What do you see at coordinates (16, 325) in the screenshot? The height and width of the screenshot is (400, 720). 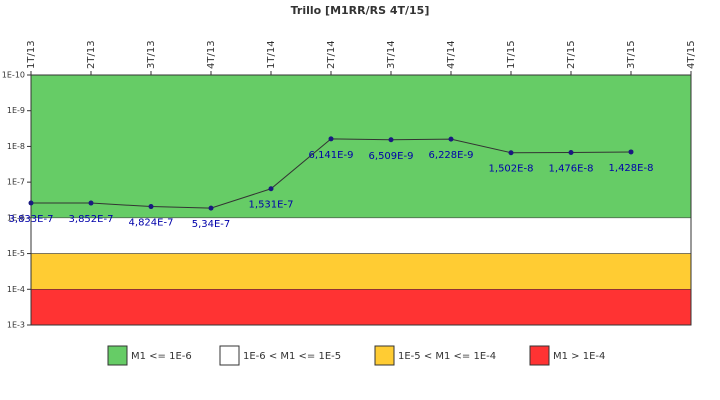 I see `y-tick-label: 1E-3` at bounding box center [16, 325].